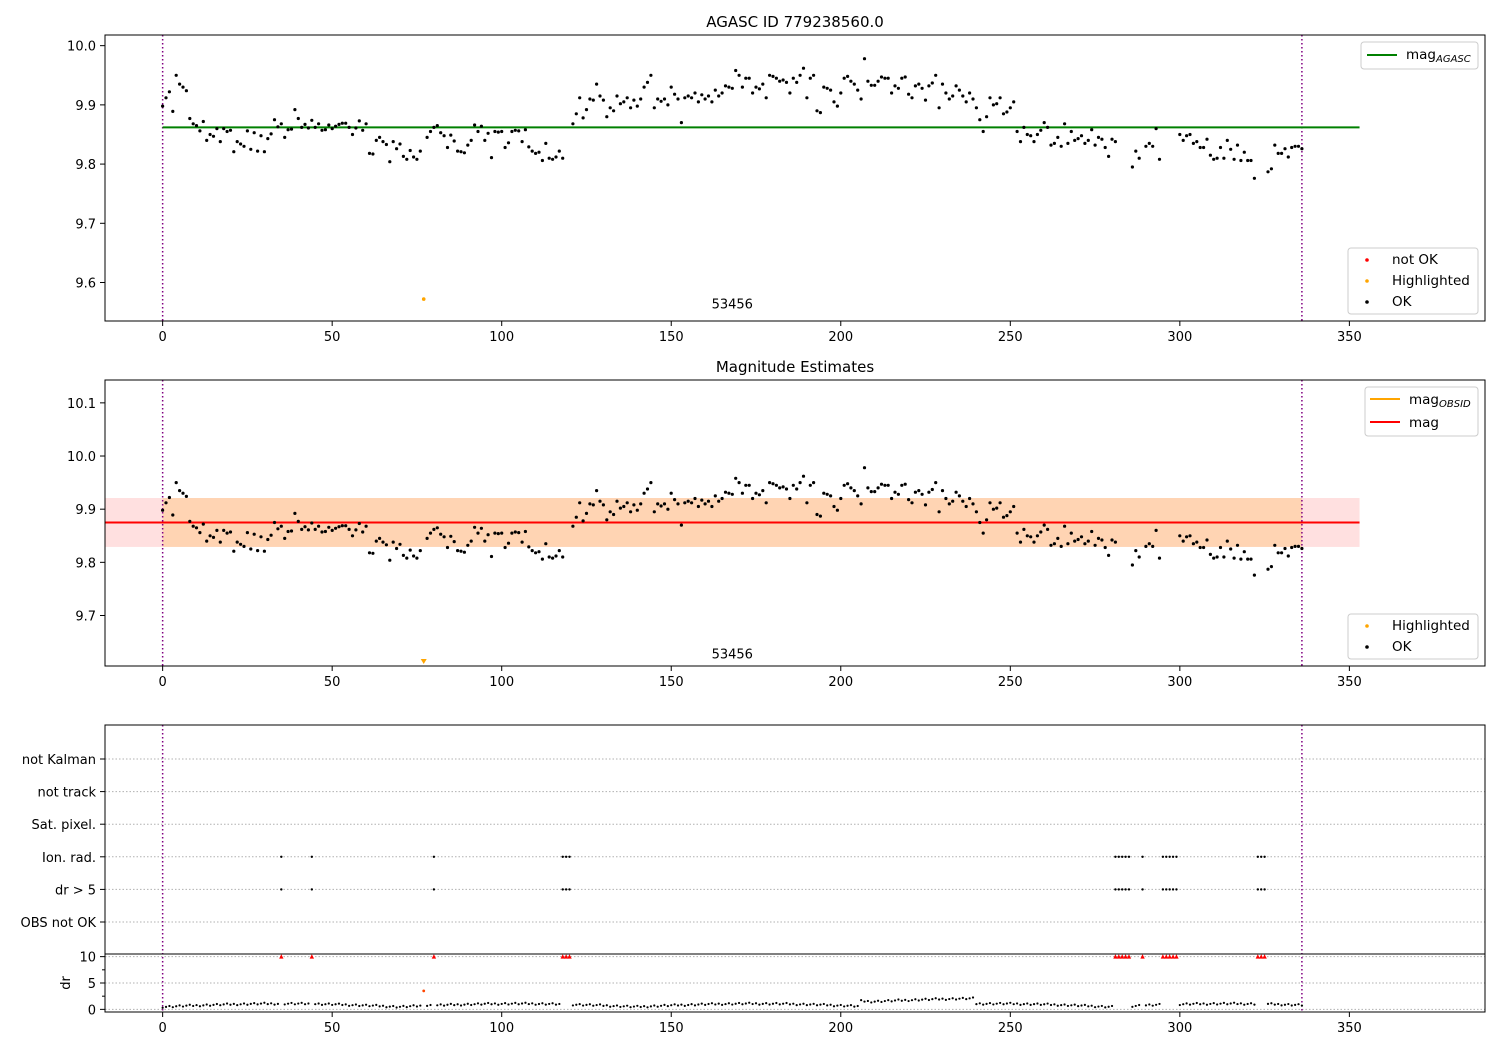  What do you see at coordinates (69, 858) in the screenshot?
I see `flag-row-label: Ion. rad.` at bounding box center [69, 858].